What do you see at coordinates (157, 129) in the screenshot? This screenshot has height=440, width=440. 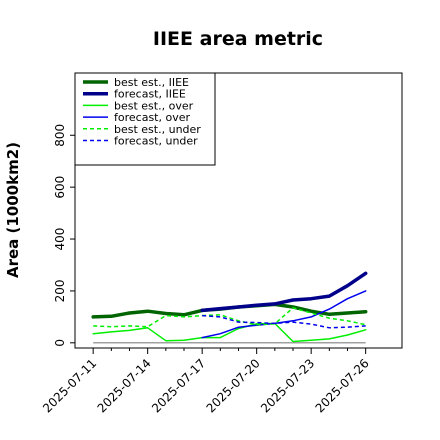 I see `legend-label: best est., under` at bounding box center [157, 129].